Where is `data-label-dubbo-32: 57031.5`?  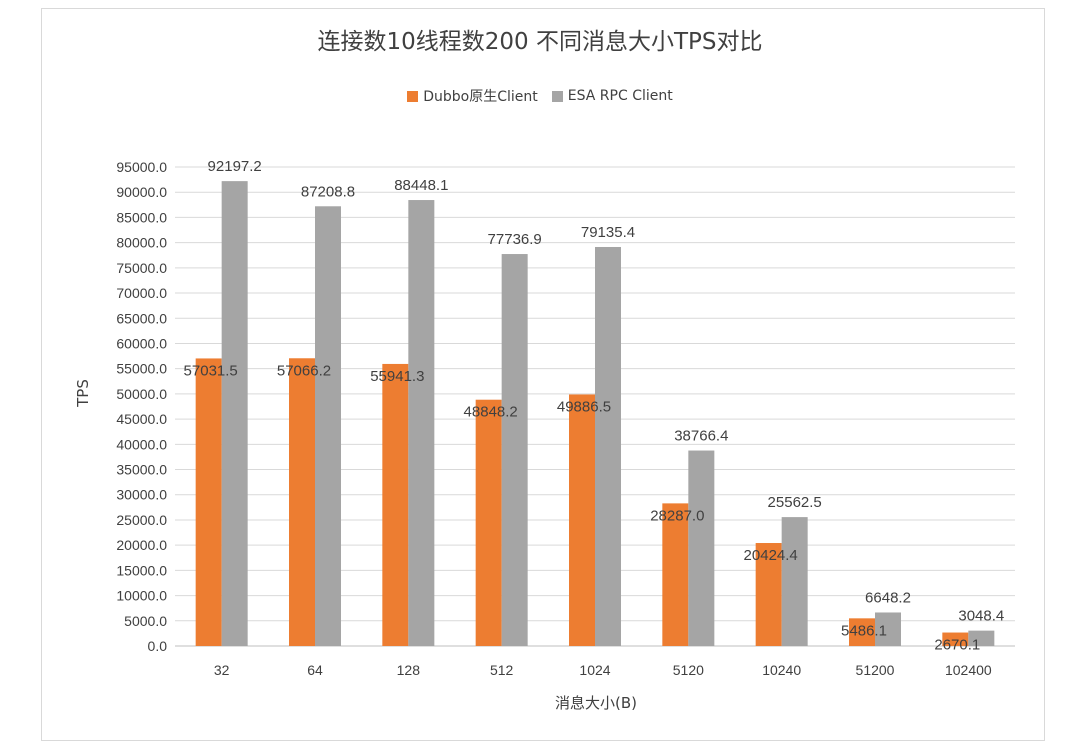
data-label-dubbo-32: 57031.5 is located at coordinates (211, 370).